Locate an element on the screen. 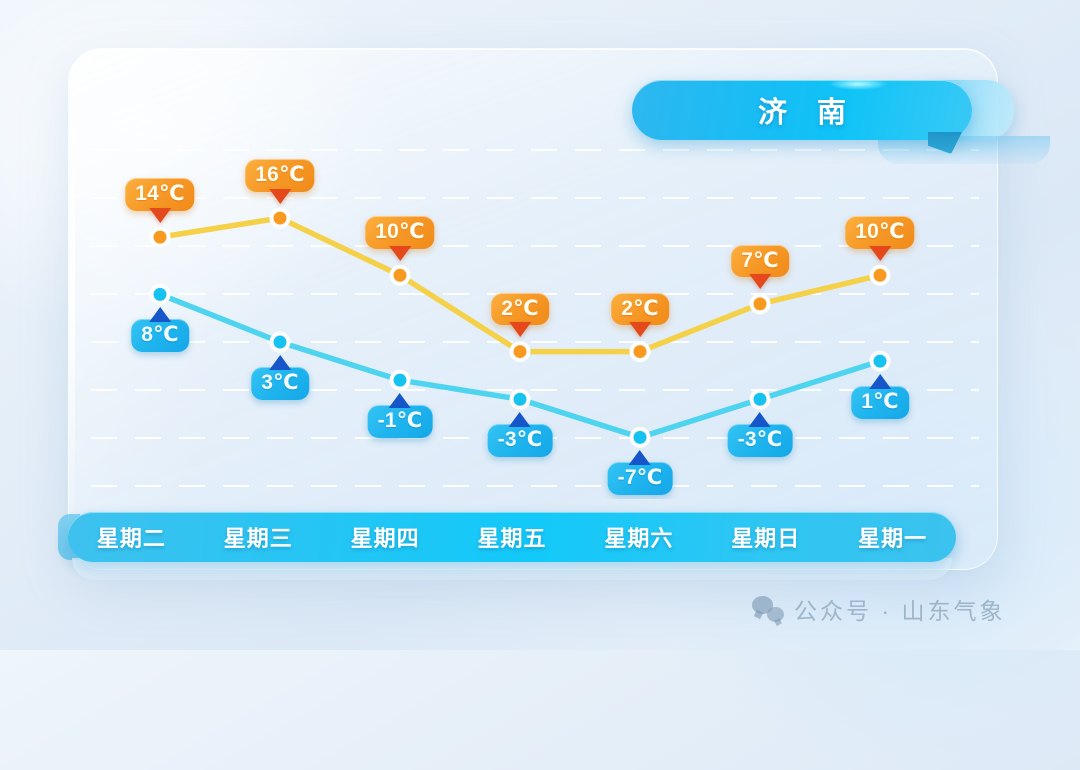  low-temp-badge-6: 1℃ is located at coordinates (880, 396).